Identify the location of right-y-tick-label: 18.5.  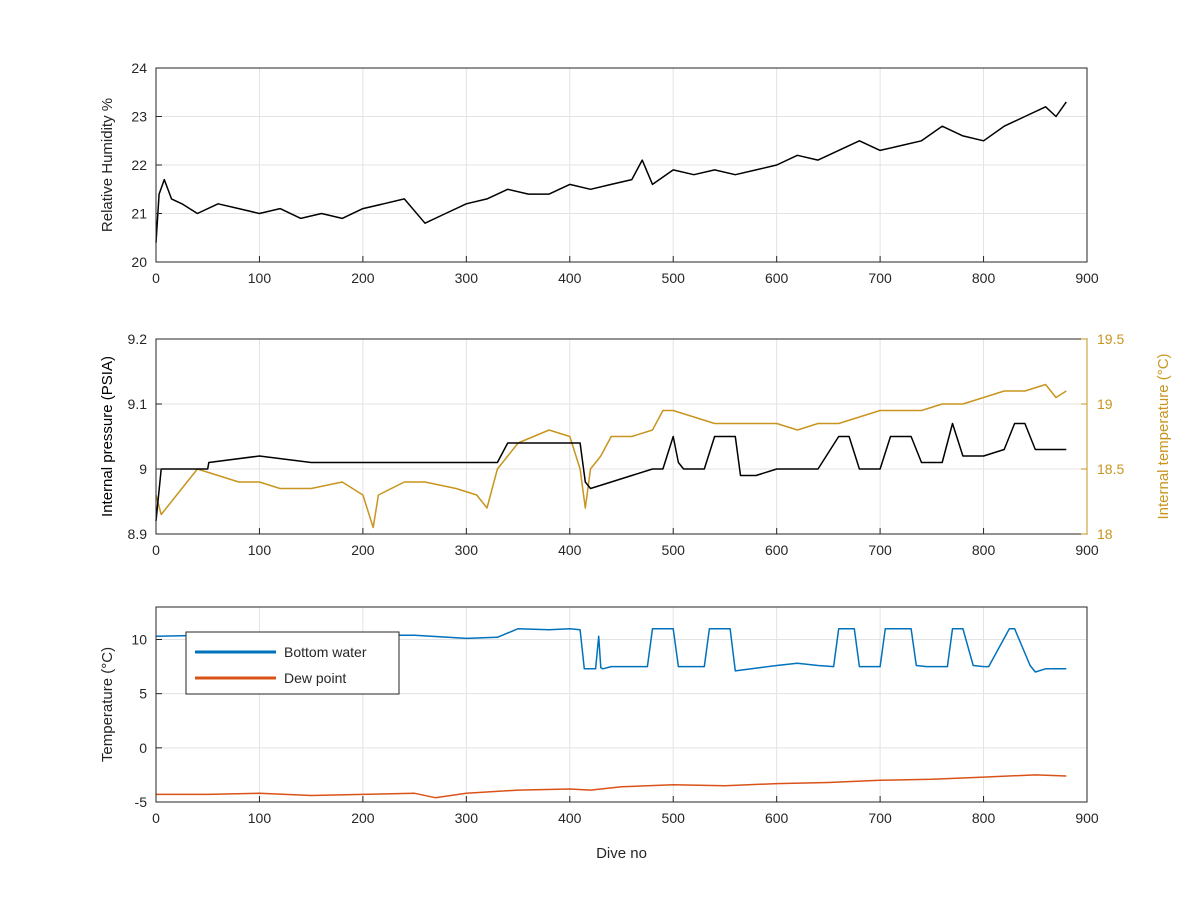
(1110, 469).